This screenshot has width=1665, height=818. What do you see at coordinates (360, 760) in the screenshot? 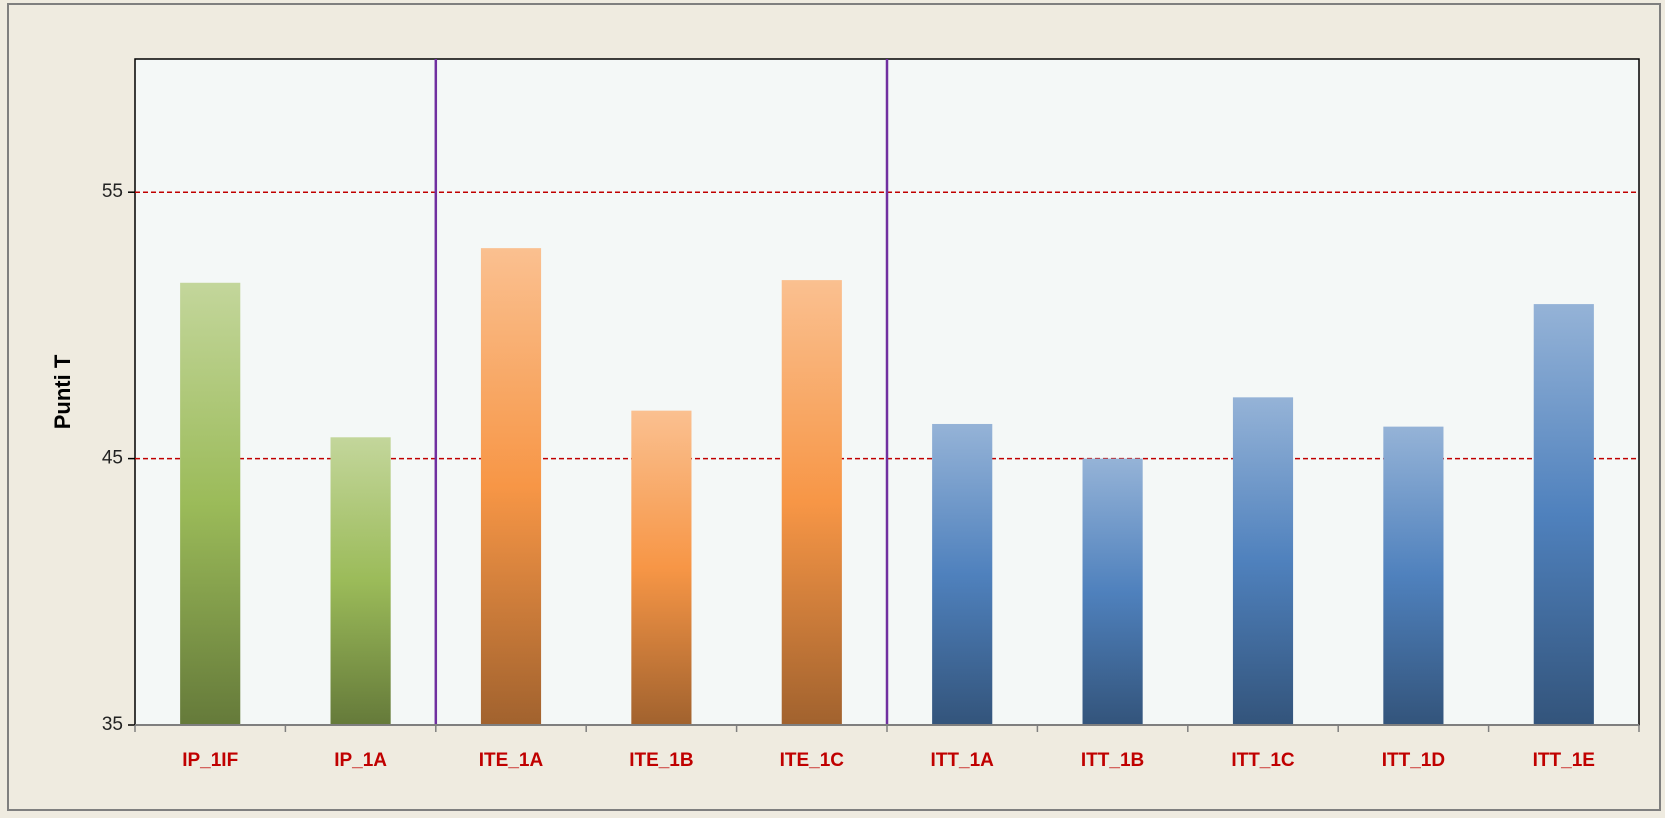
I see `x-tick-label: IP_1A` at bounding box center [360, 760].